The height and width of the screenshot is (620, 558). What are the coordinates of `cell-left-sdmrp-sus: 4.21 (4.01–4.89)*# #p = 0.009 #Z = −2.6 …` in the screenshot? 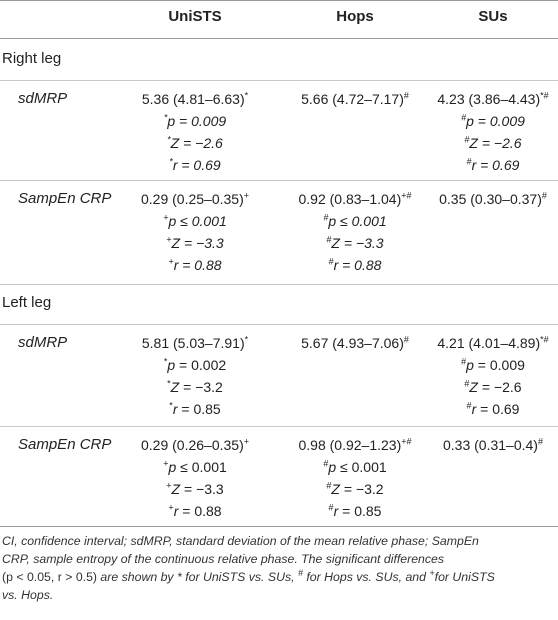 It's located at (493, 375).